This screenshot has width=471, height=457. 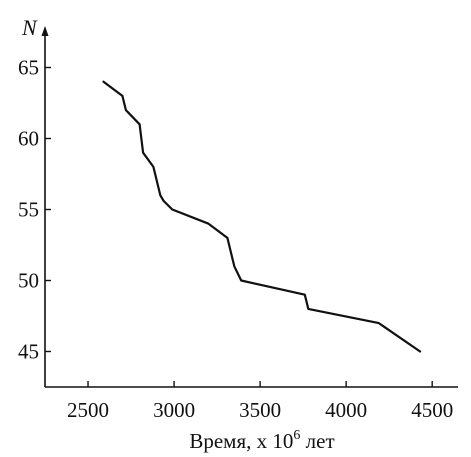 I want to click on y-tick-label: 50, so click(x=28, y=281).